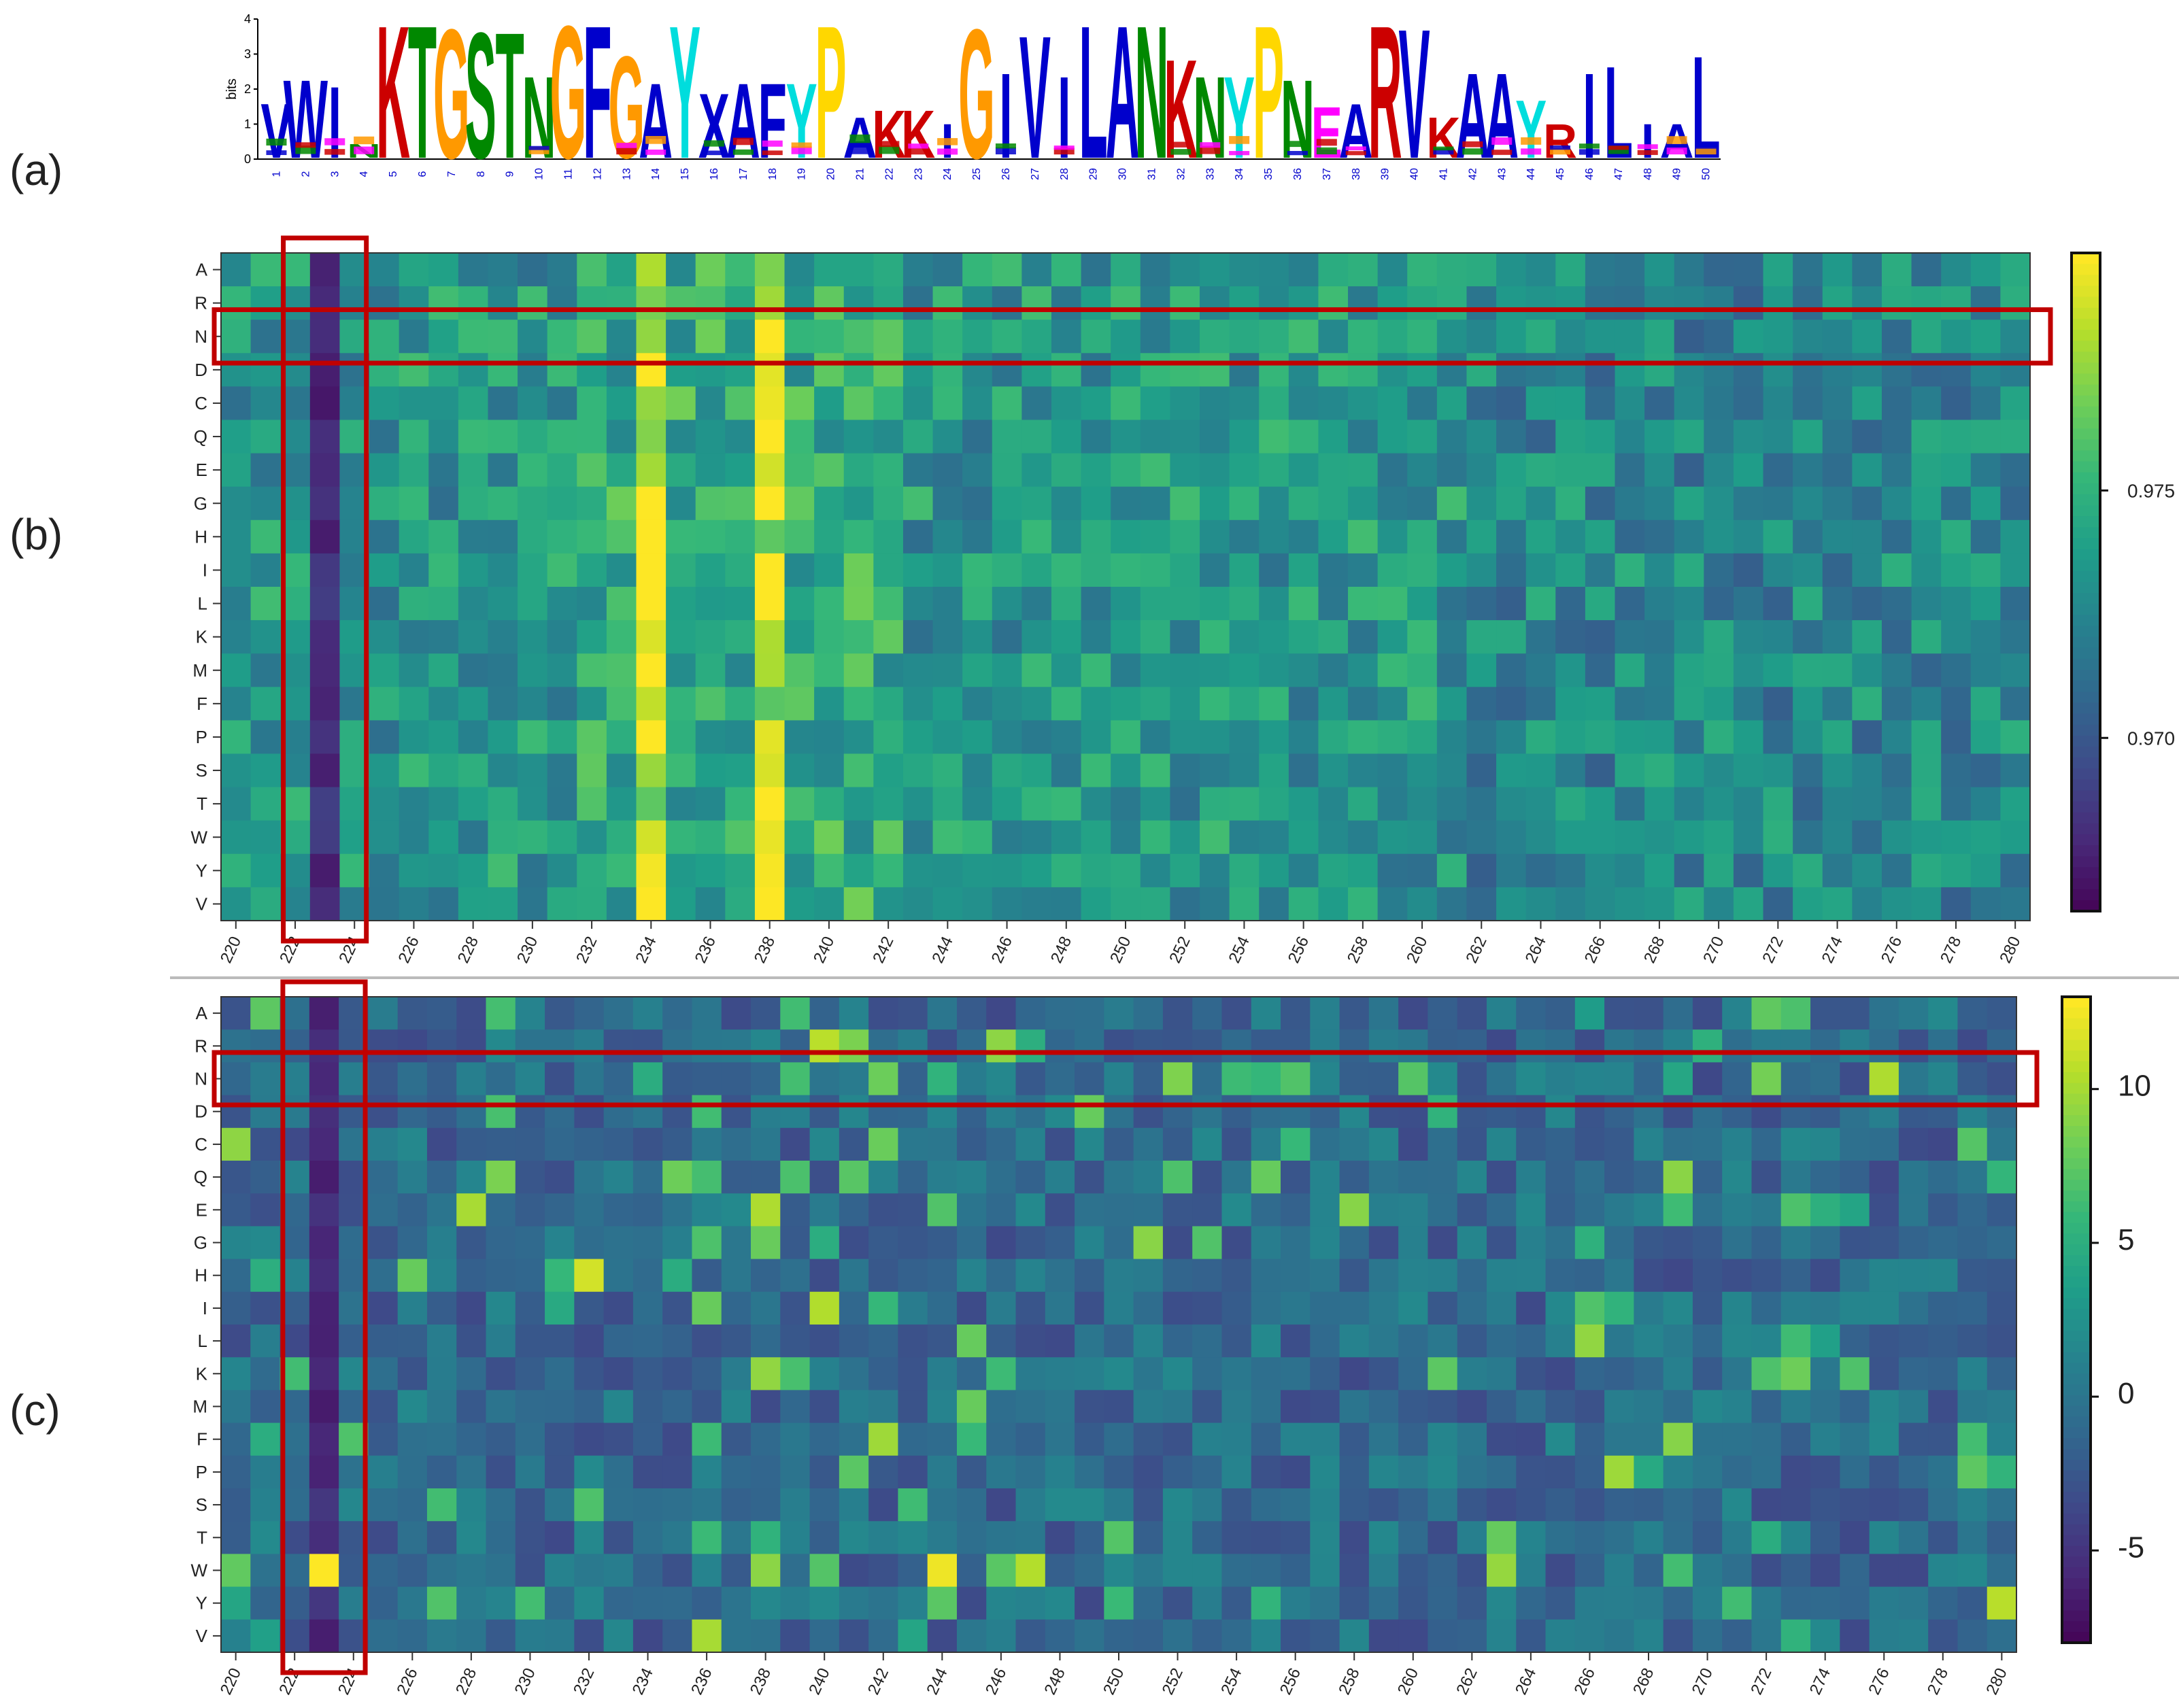 This screenshot has width=2179, height=1708. Describe the element at coordinates (656, 140) in the screenshot. I see `logo-minor-residue` at that location.